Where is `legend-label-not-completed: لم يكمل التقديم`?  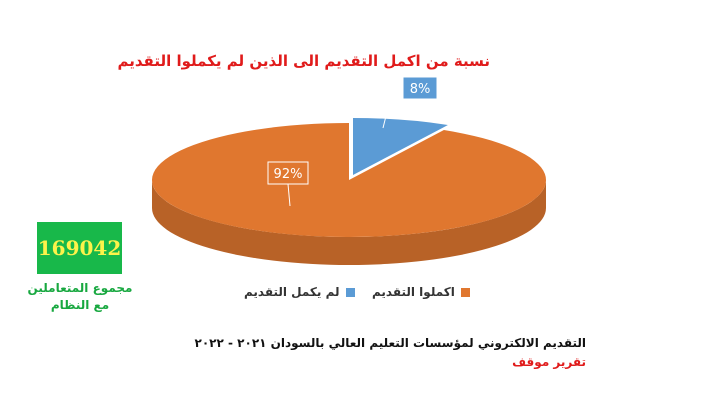
legend-label-not-completed: لم يكمل التقديم is located at coordinates (292, 292).